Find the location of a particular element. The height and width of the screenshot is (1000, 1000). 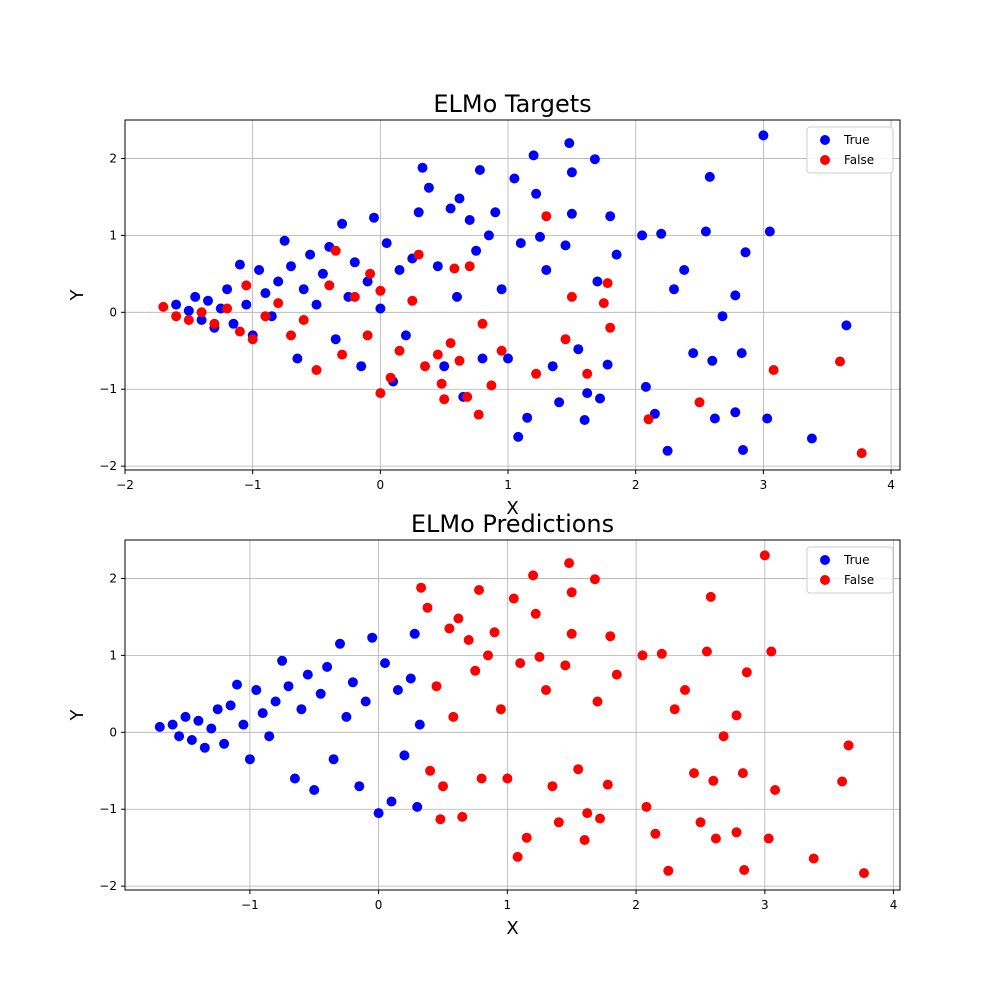

series-false is located at coordinates (642, 714).